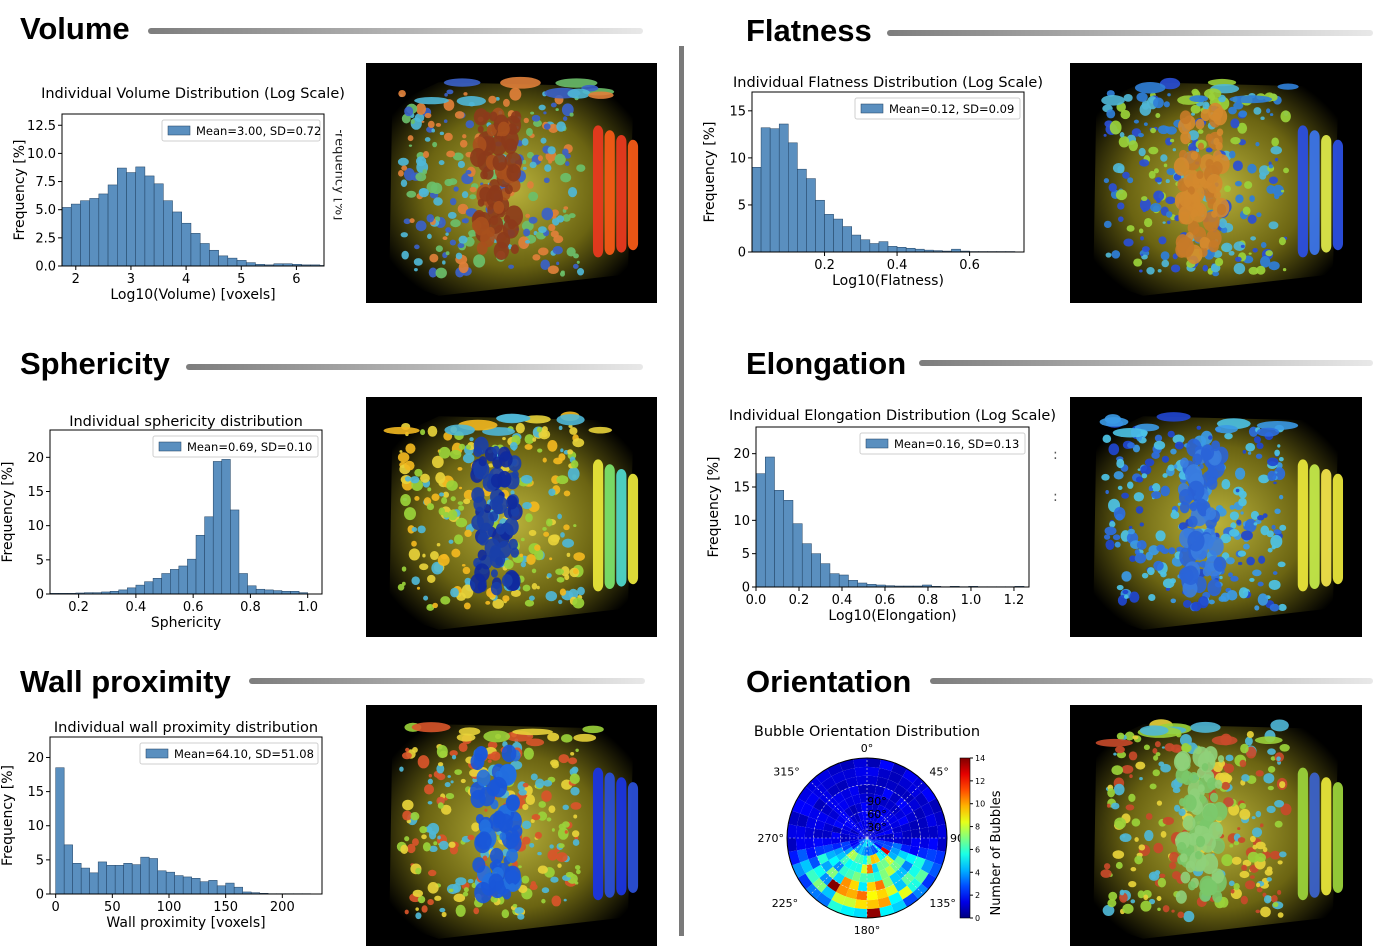  What do you see at coordinates (193, 216) in the screenshot?
I see `bars` at bounding box center [193, 216].